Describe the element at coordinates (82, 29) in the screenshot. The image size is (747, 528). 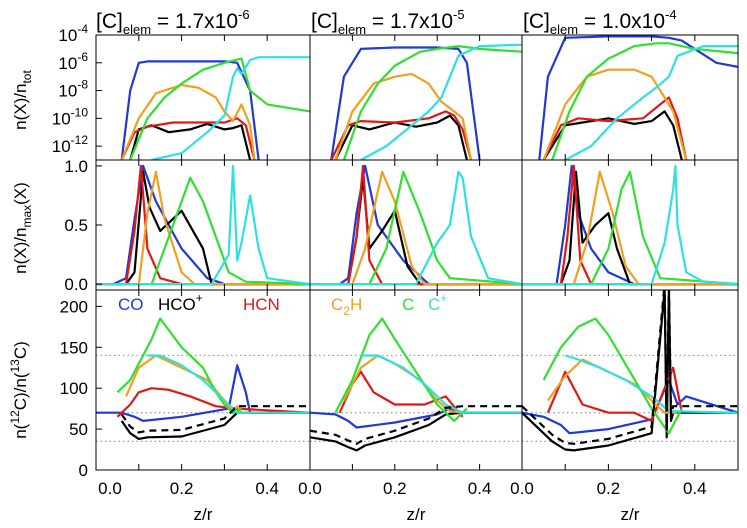
I see `ytick-exponent: -4` at that location.